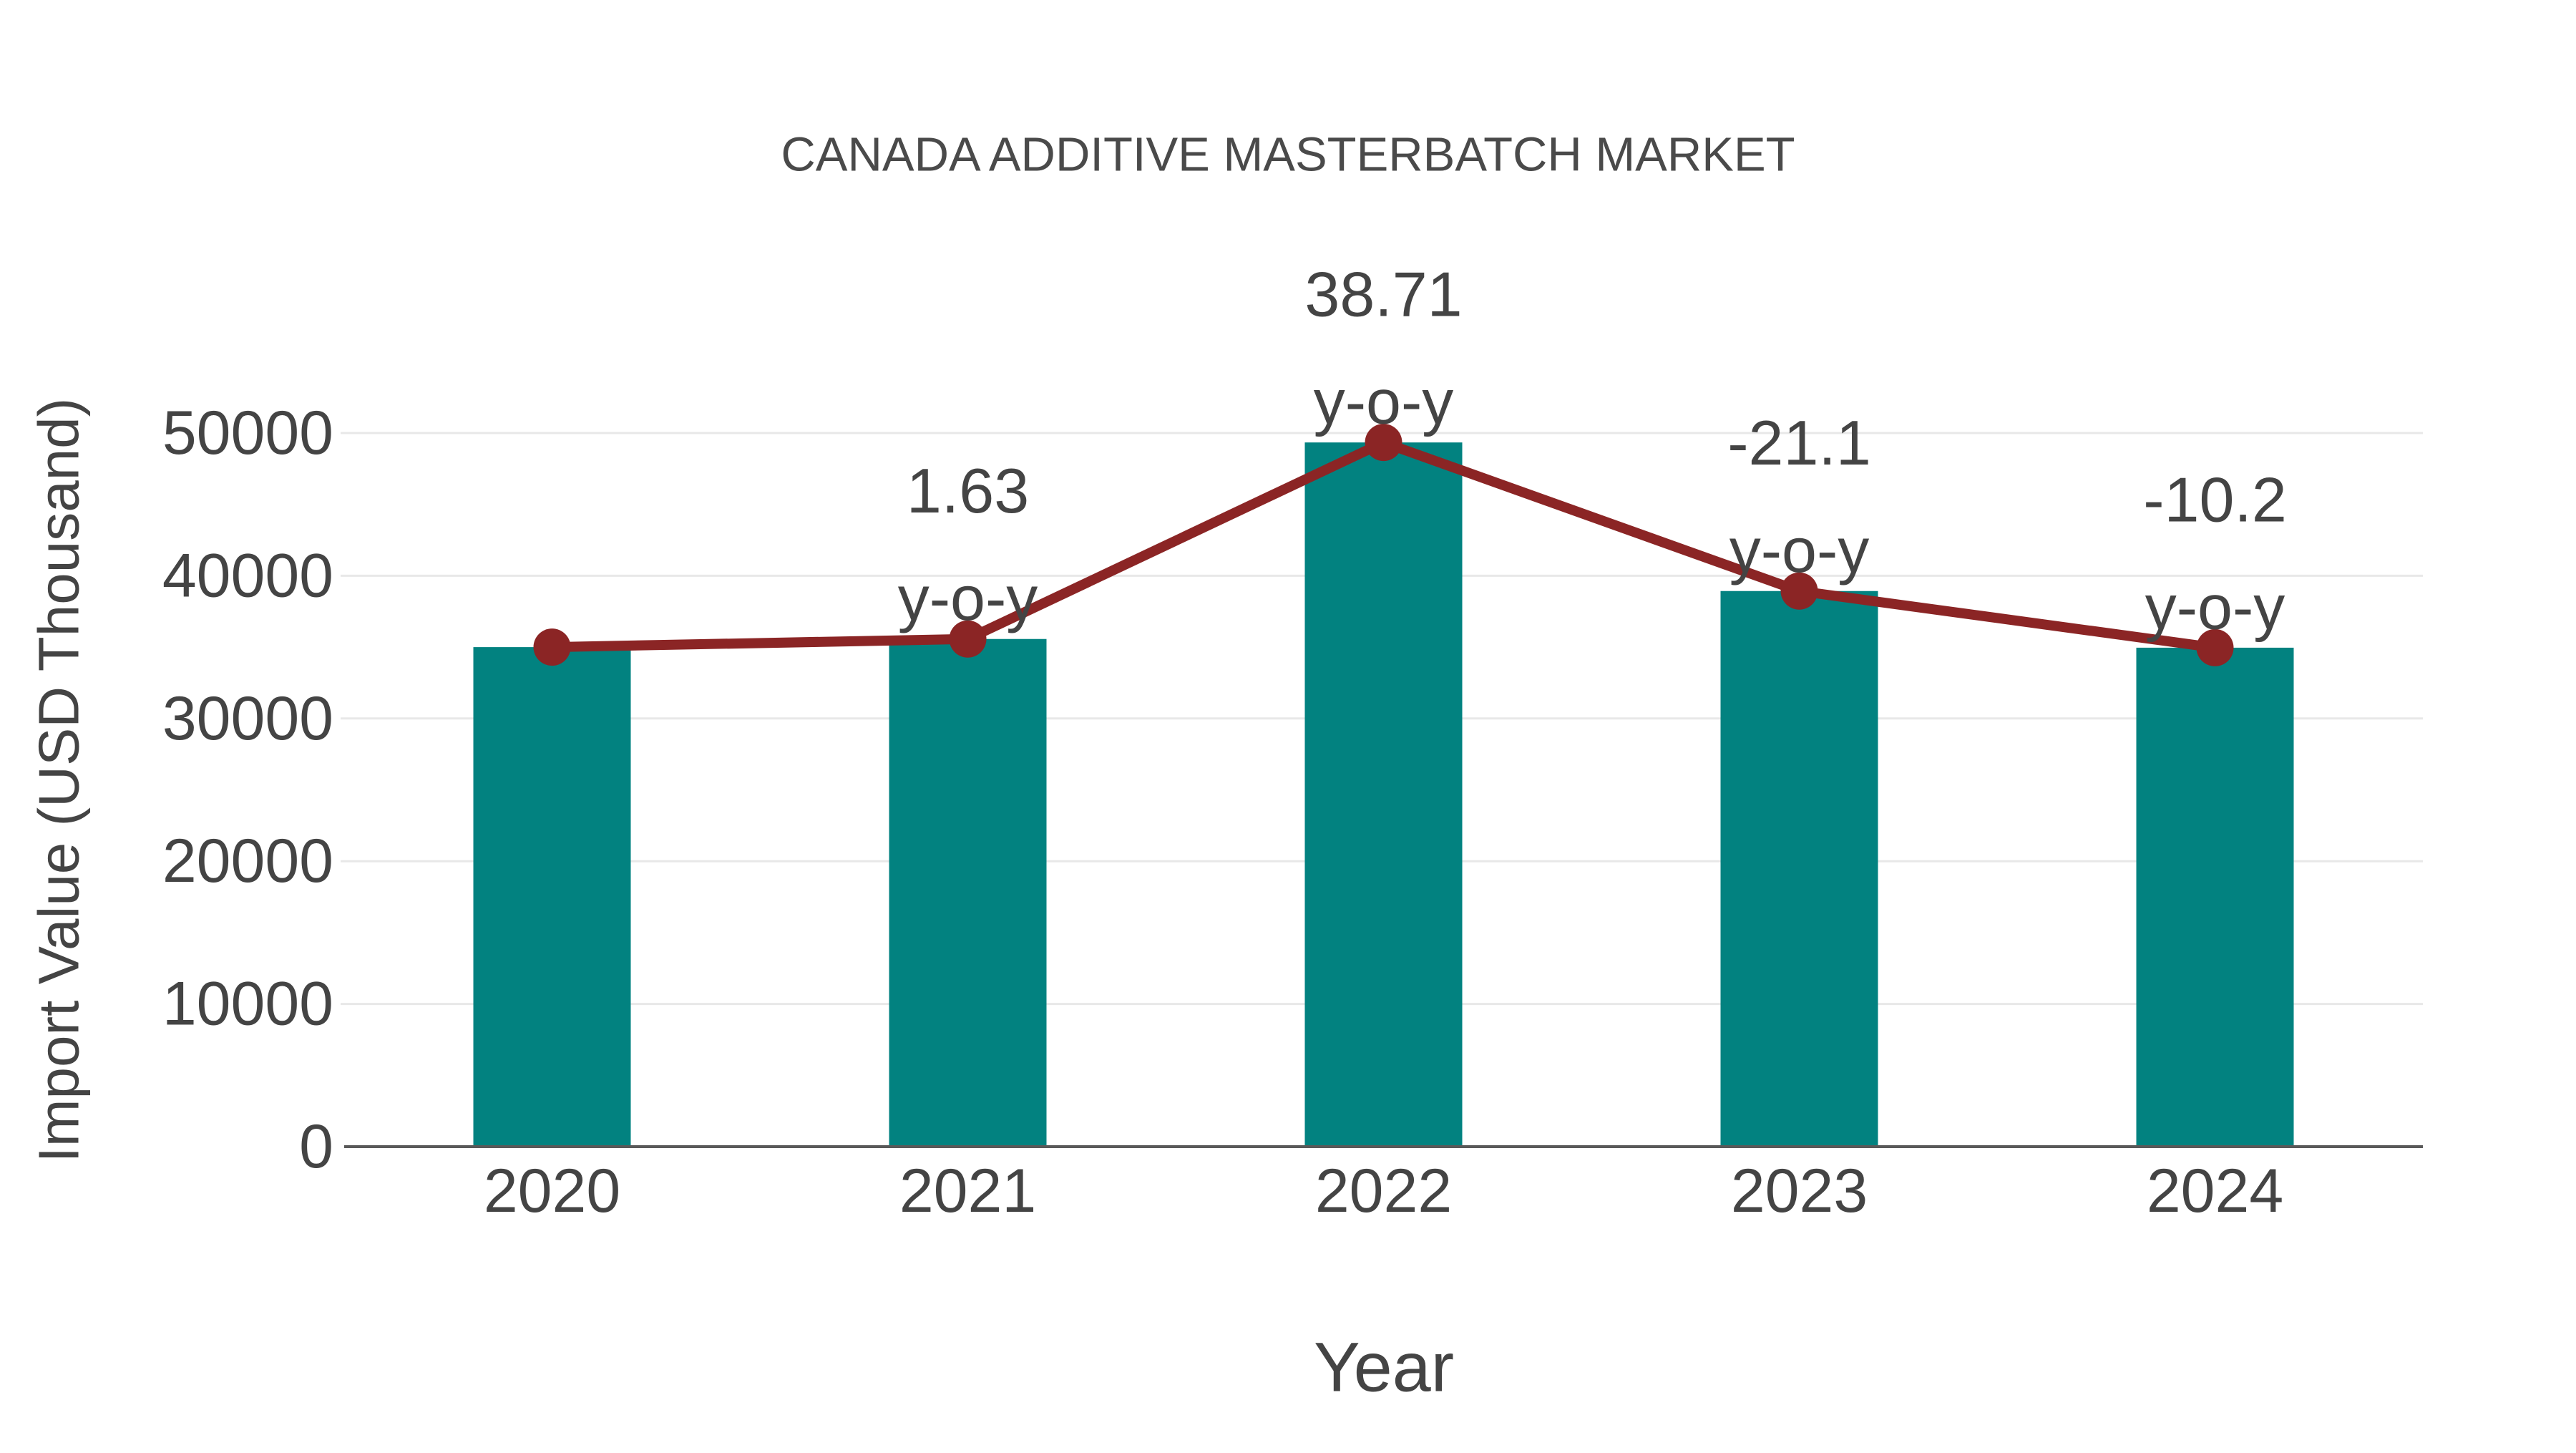 The width and height of the screenshot is (2576, 1453). What do you see at coordinates (2215, 647) in the screenshot?
I see `trend-marker-2024` at bounding box center [2215, 647].